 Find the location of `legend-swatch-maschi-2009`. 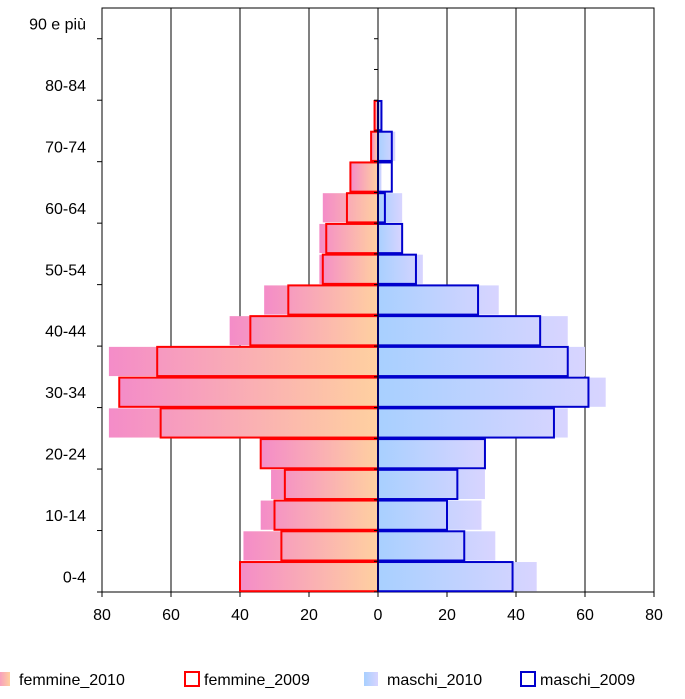

legend-swatch-maschi-2009 is located at coordinates (528, 679).